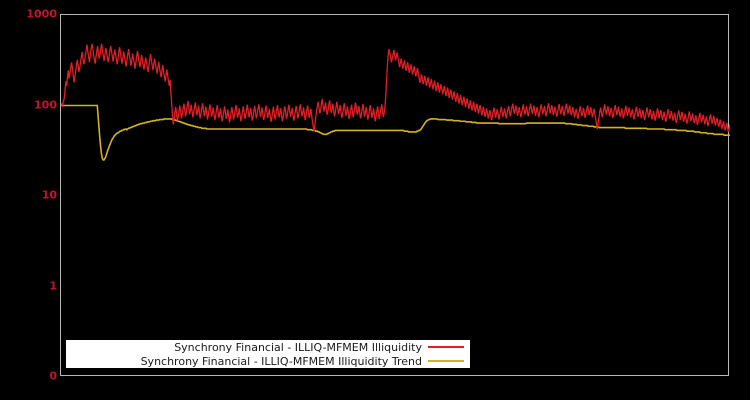  Describe the element at coordinates (53, 285) in the screenshot. I see `y-axis-tick-label: 1` at that location.